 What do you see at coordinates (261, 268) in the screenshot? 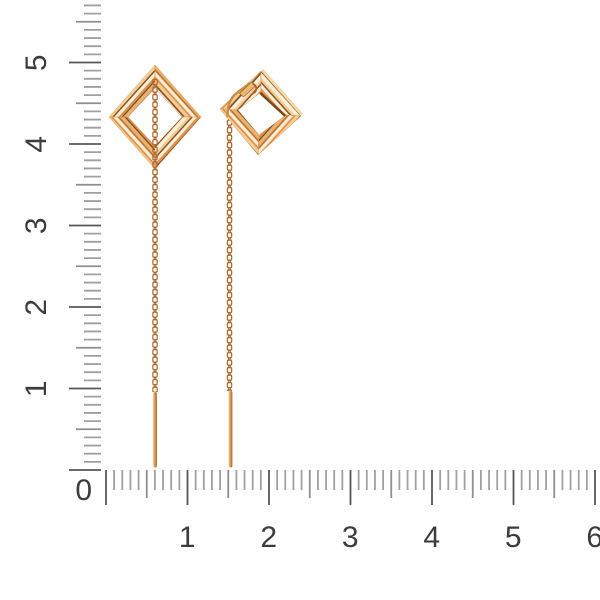
I see `right-earring` at bounding box center [261, 268].